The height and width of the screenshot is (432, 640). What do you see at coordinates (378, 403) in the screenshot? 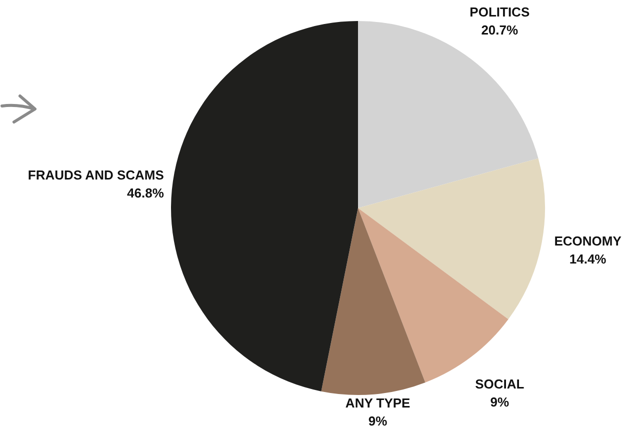
I see `slice-label: ANY TYPE` at bounding box center [378, 403].